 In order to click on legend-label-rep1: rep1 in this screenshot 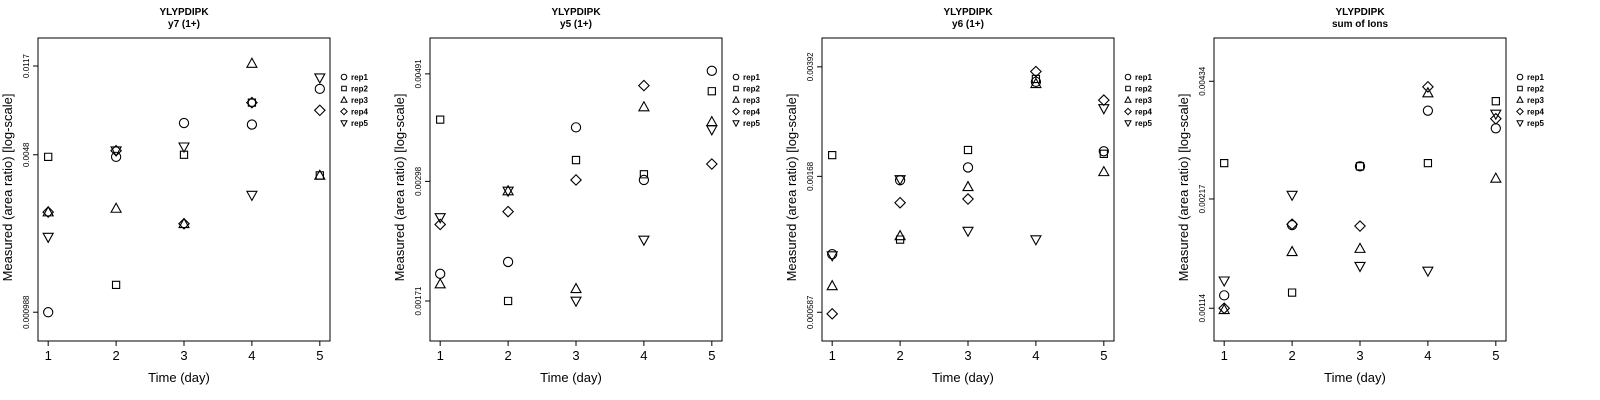, I will do `click(359, 77)`.